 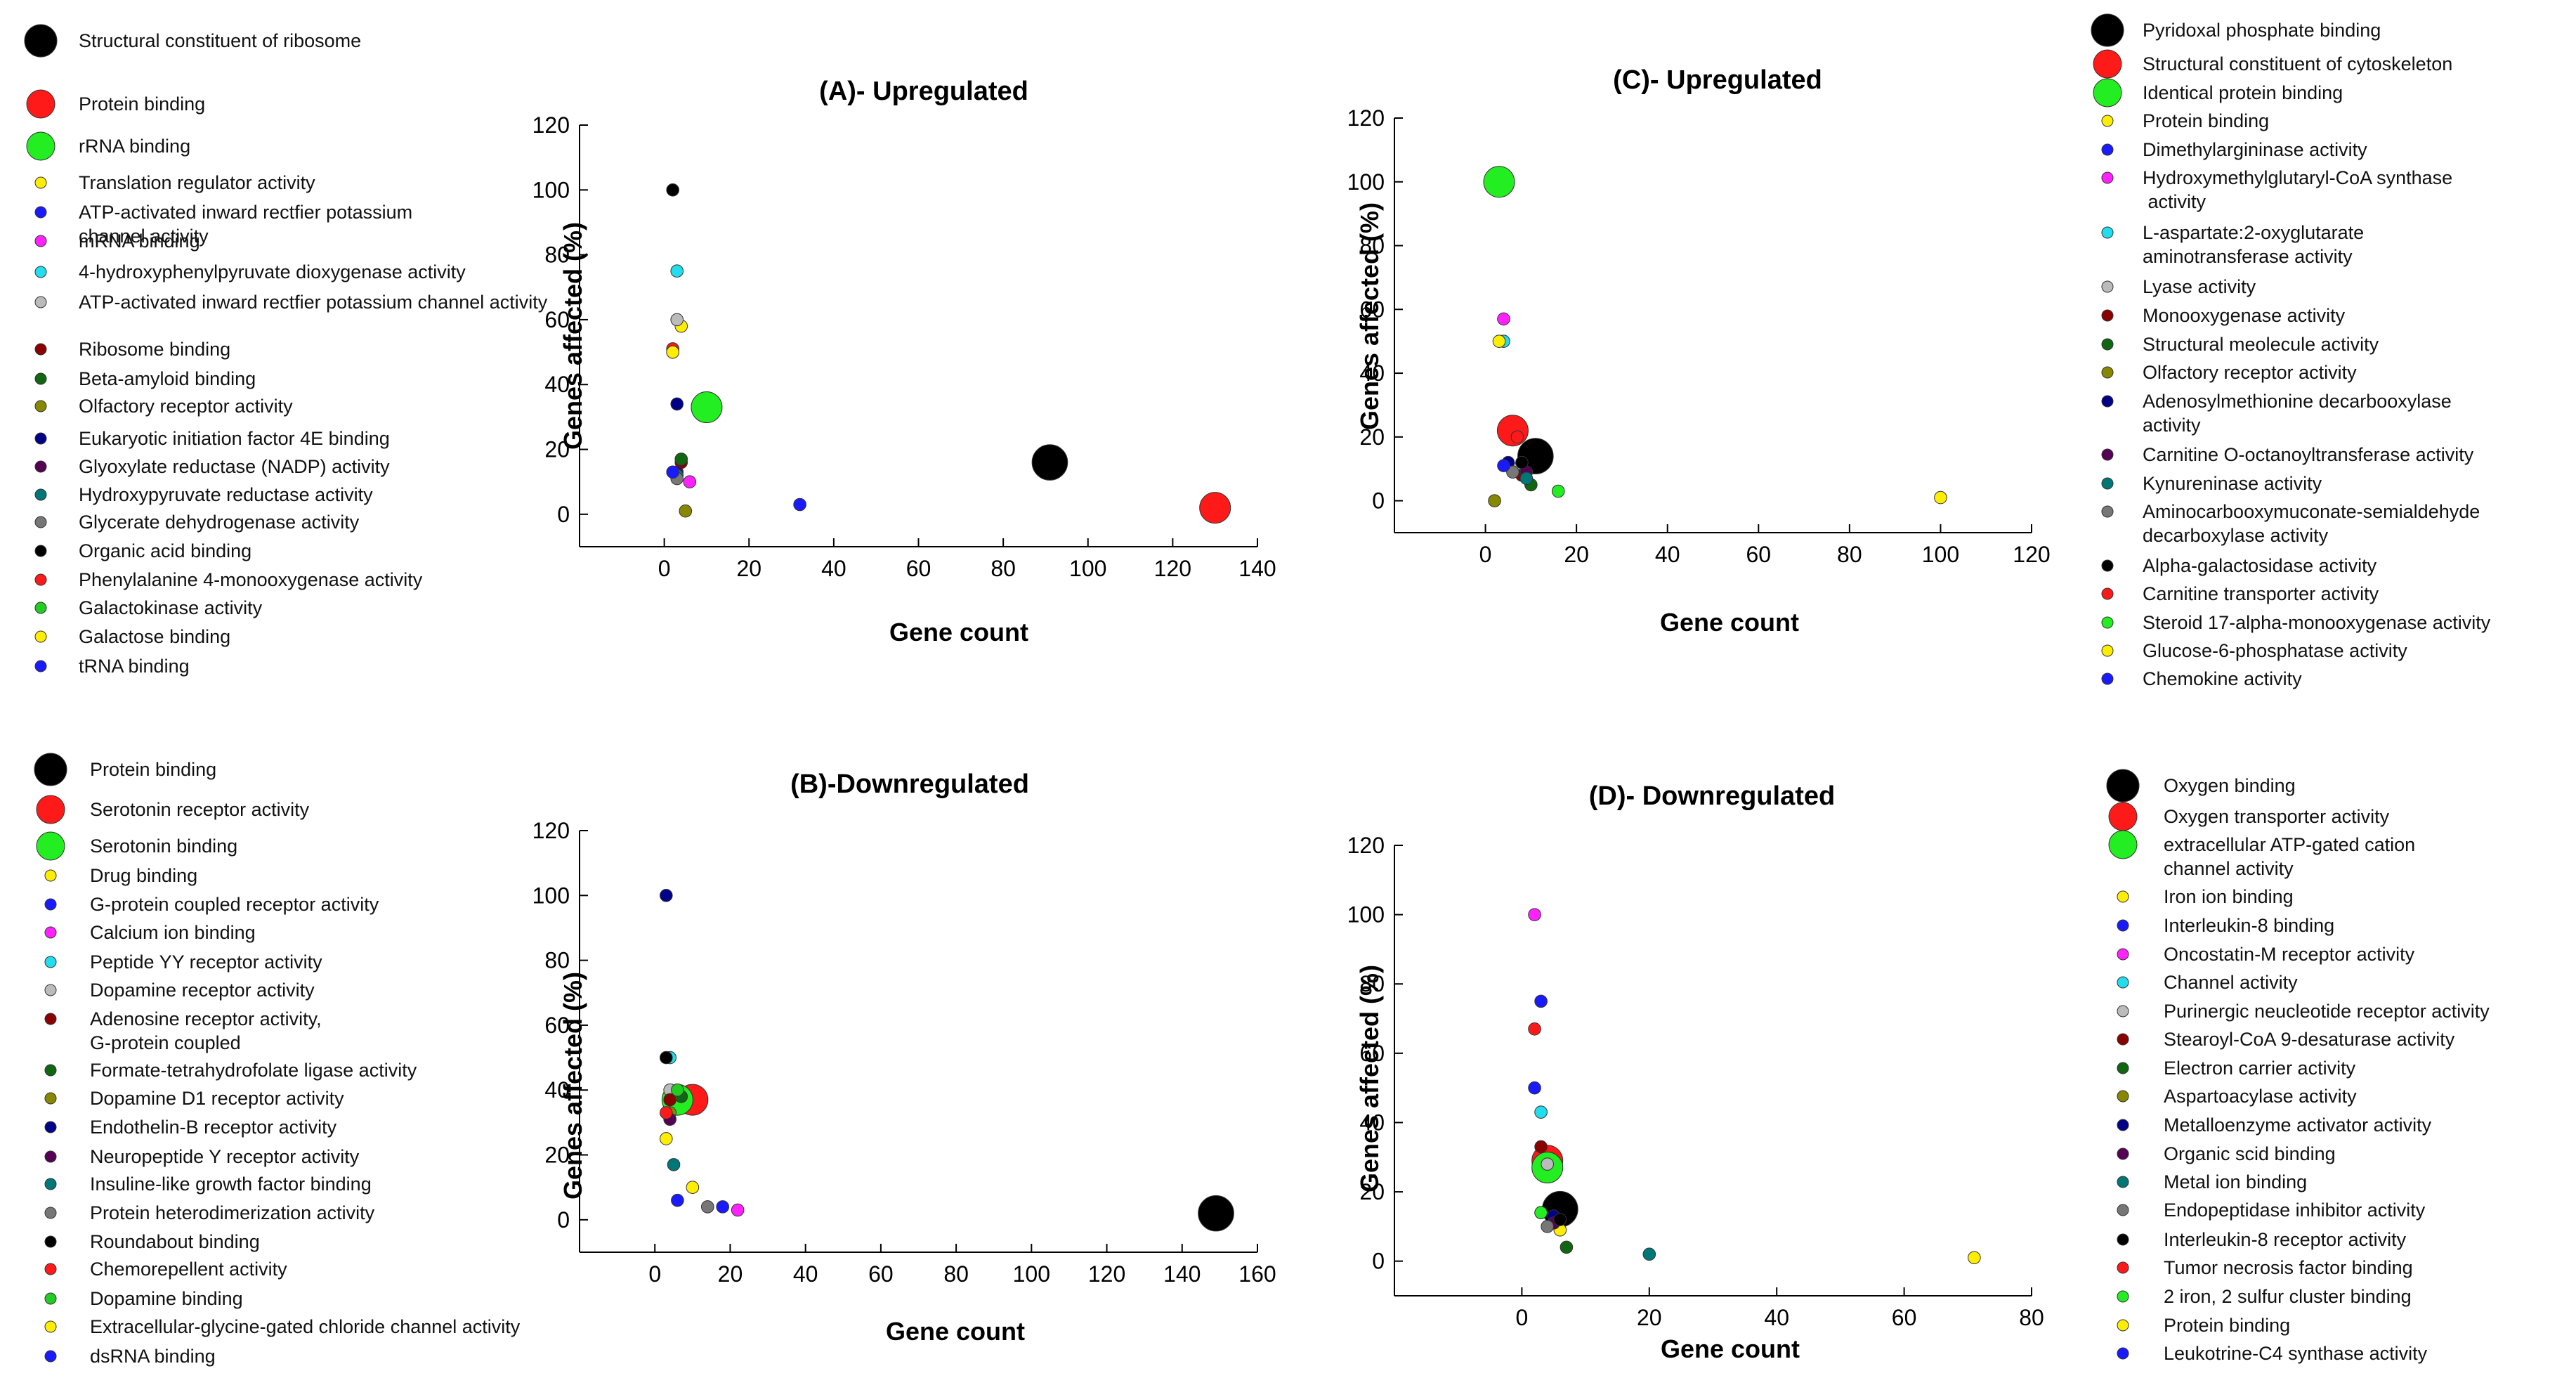 What do you see at coordinates (707, 1207) in the screenshot?
I see `data-point-protein-heterodimerization-activity` at bounding box center [707, 1207].